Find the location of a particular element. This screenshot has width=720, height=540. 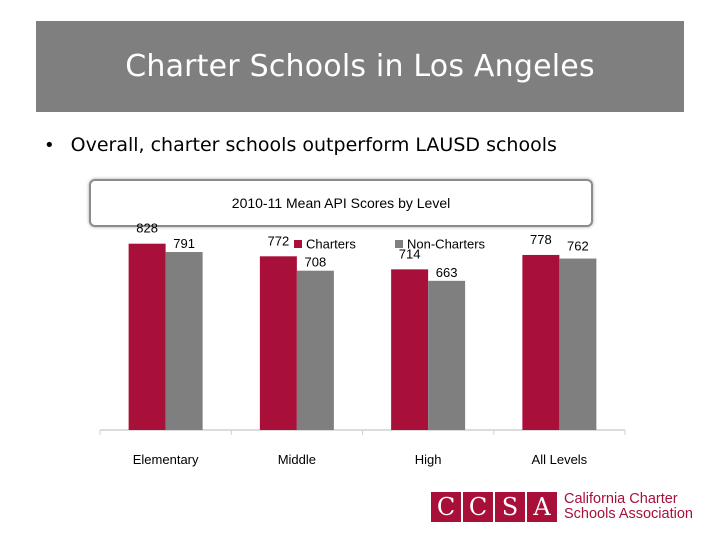

x-tick-label: High is located at coordinates (428, 459).